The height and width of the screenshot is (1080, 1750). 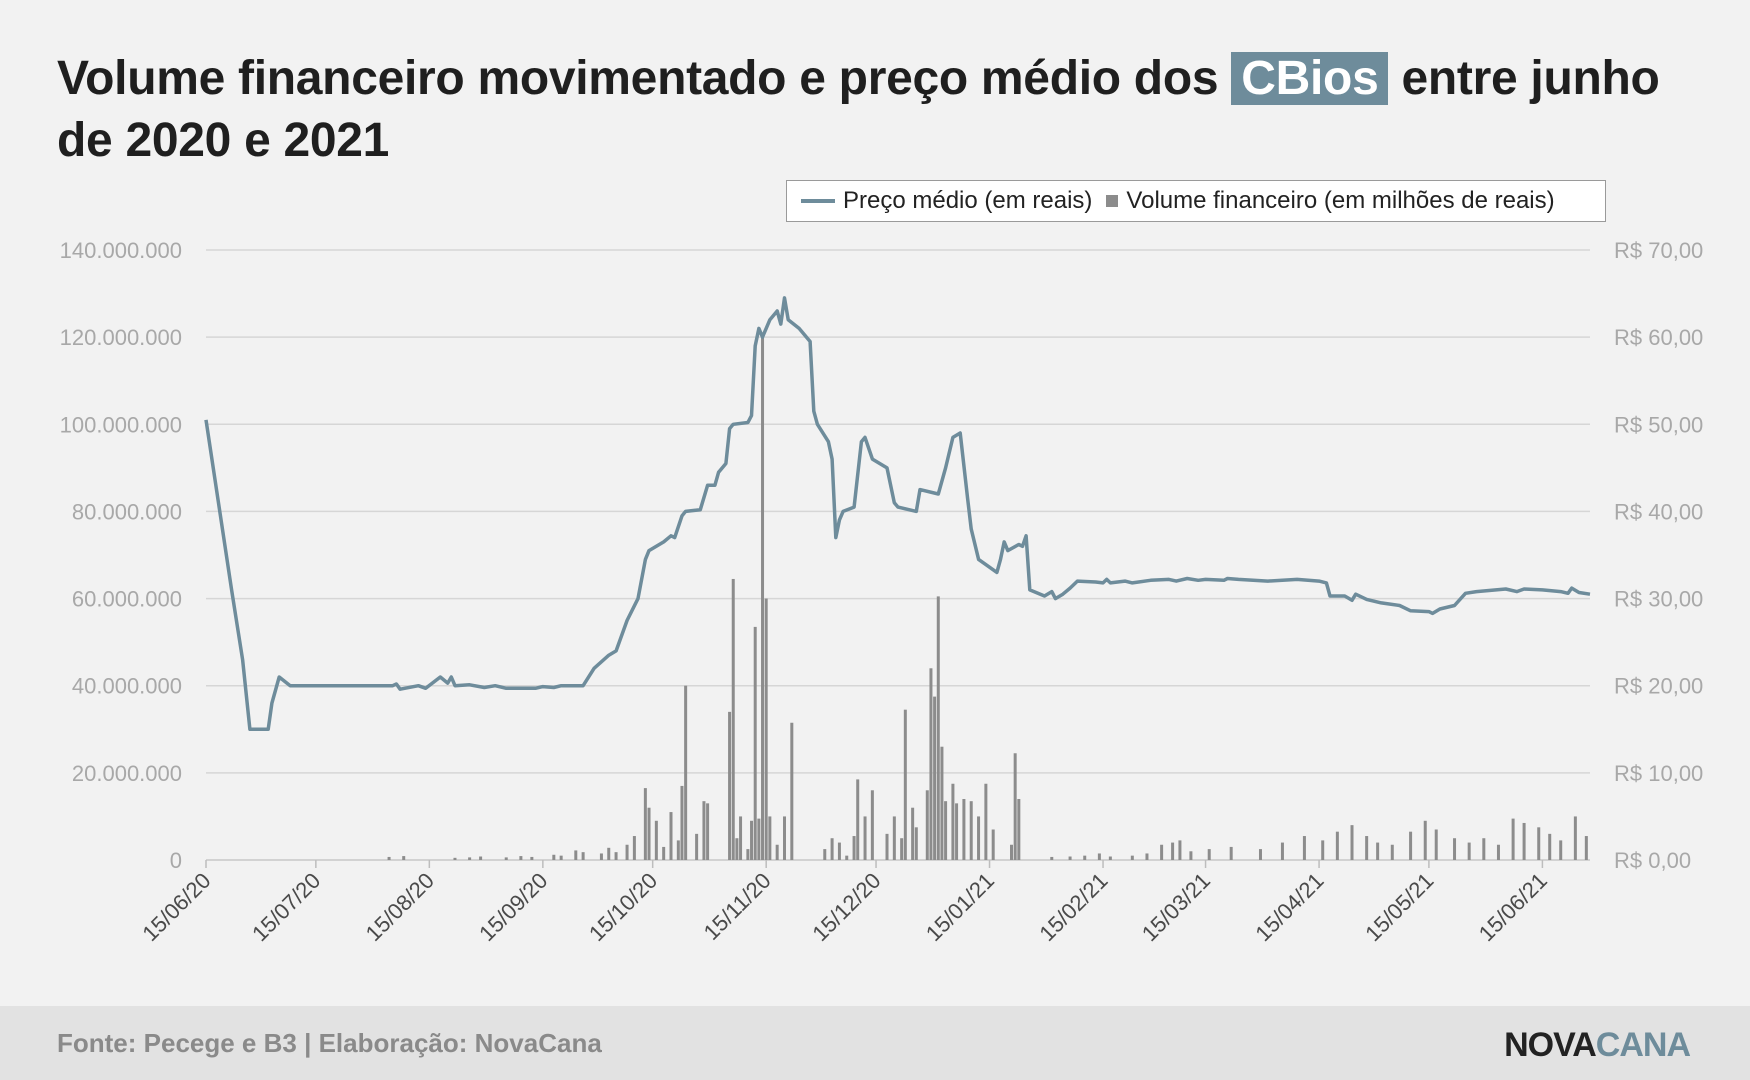 I want to click on y-right-tick-label: R$ 0,00, so click(x=1652, y=860).